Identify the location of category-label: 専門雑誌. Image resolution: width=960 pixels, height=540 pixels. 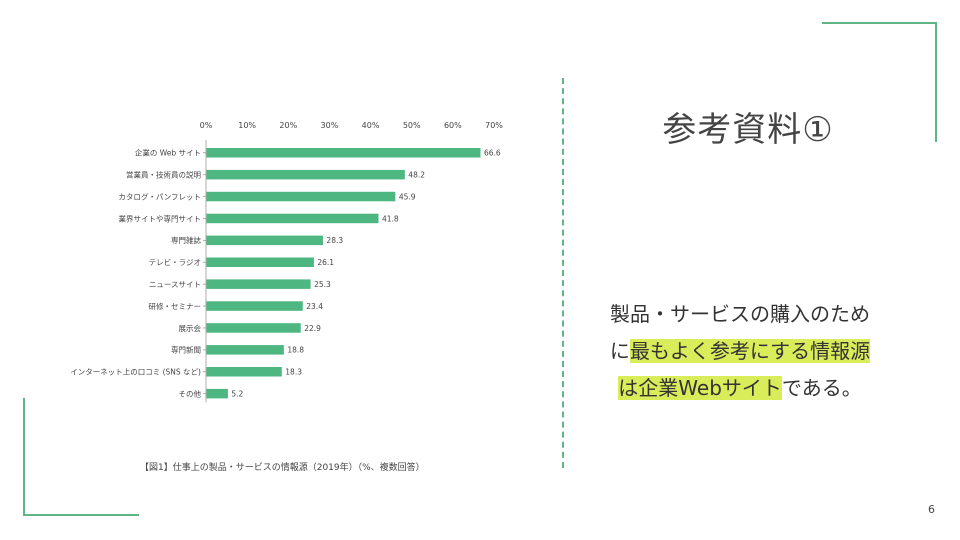
(186, 240).